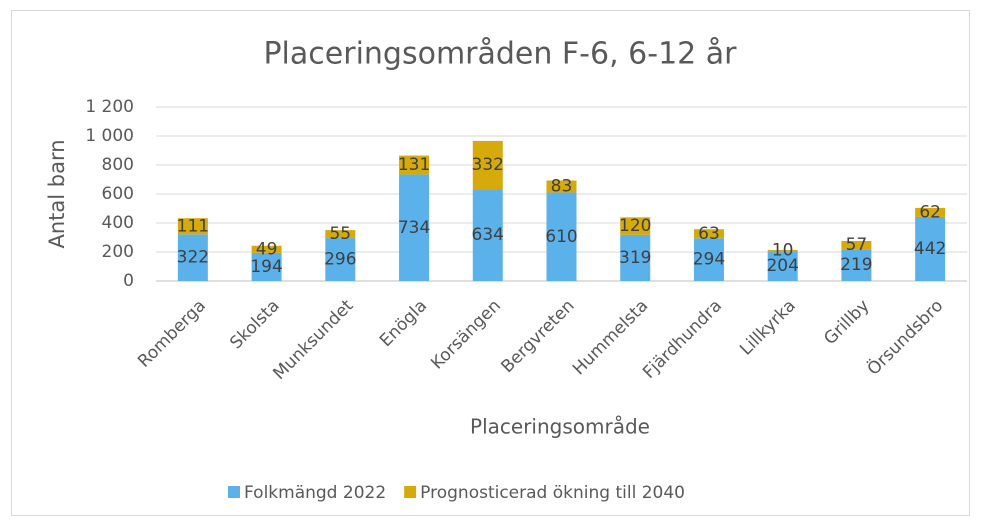  I want to click on y-tick-label: 400, so click(118, 223).